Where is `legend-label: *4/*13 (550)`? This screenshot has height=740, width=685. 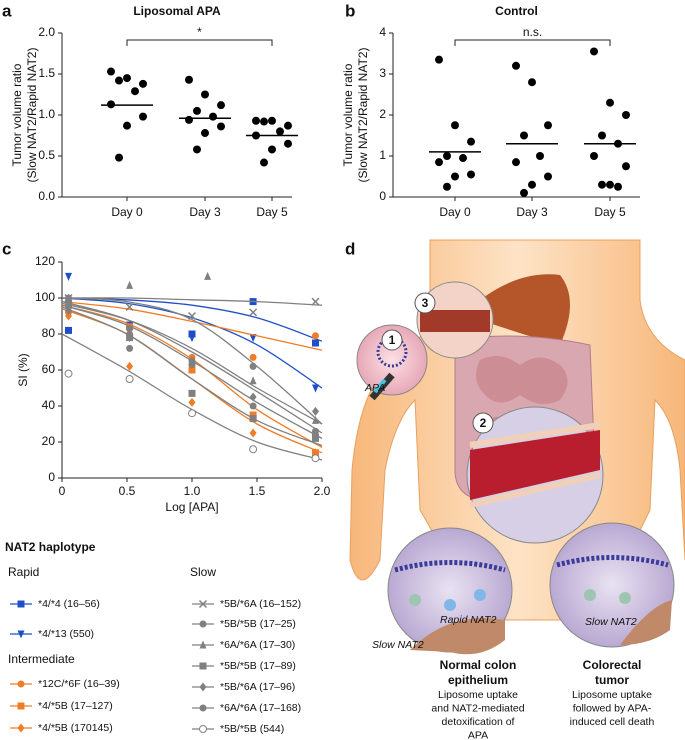 legend-label: *4/*13 (550) is located at coordinates (66, 634).